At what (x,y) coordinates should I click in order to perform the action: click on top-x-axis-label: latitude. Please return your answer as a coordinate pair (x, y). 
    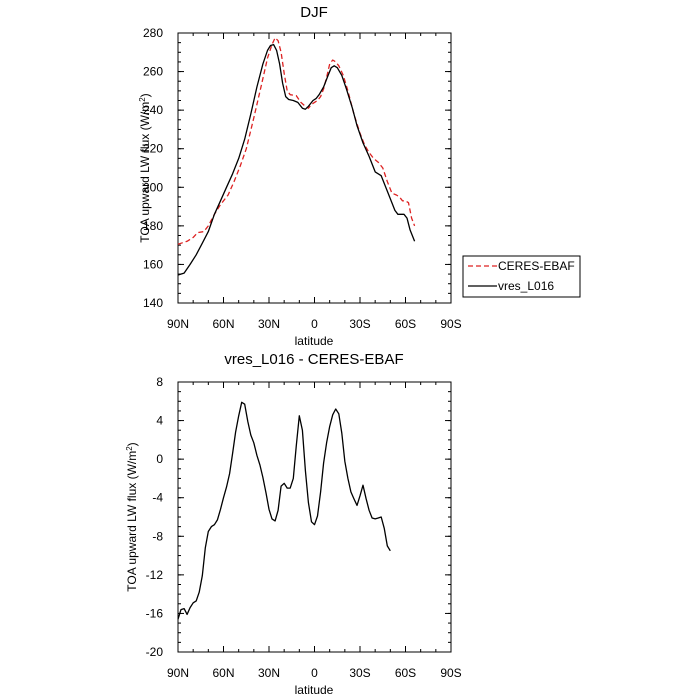
    Looking at the image, I should click on (314, 341).